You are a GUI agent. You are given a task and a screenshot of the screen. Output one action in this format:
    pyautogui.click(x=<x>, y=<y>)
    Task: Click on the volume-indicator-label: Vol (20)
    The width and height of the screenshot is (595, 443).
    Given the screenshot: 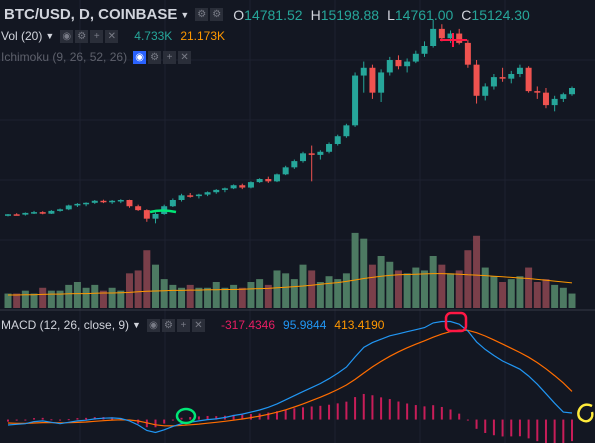 What is the action you would take?
    pyautogui.click(x=22, y=36)
    